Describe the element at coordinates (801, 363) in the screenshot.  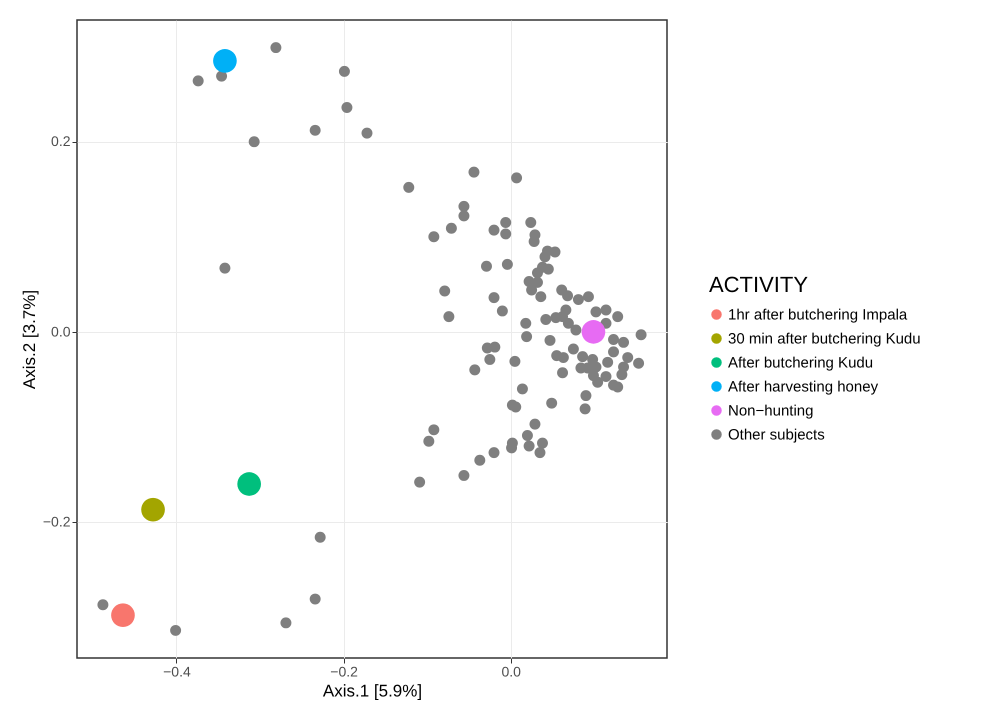
I see `legend-label: After butchering Kudu` at that location.